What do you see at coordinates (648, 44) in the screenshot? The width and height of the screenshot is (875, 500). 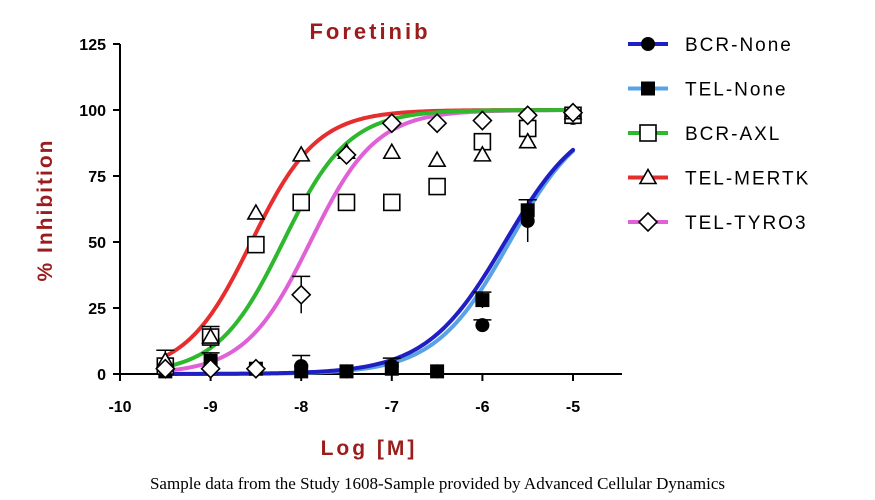 I see `legend-marker-bcr-none` at bounding box center [648, 44].